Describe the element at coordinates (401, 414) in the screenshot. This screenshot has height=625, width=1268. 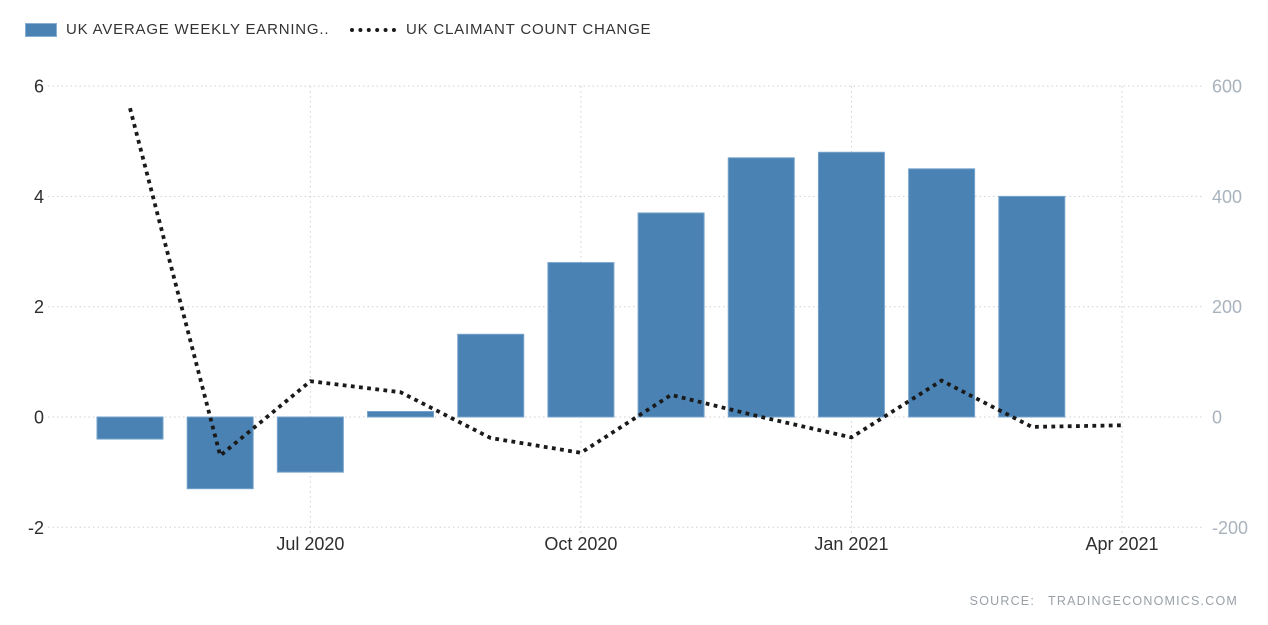
I see `bar-aug-2020` at that location.